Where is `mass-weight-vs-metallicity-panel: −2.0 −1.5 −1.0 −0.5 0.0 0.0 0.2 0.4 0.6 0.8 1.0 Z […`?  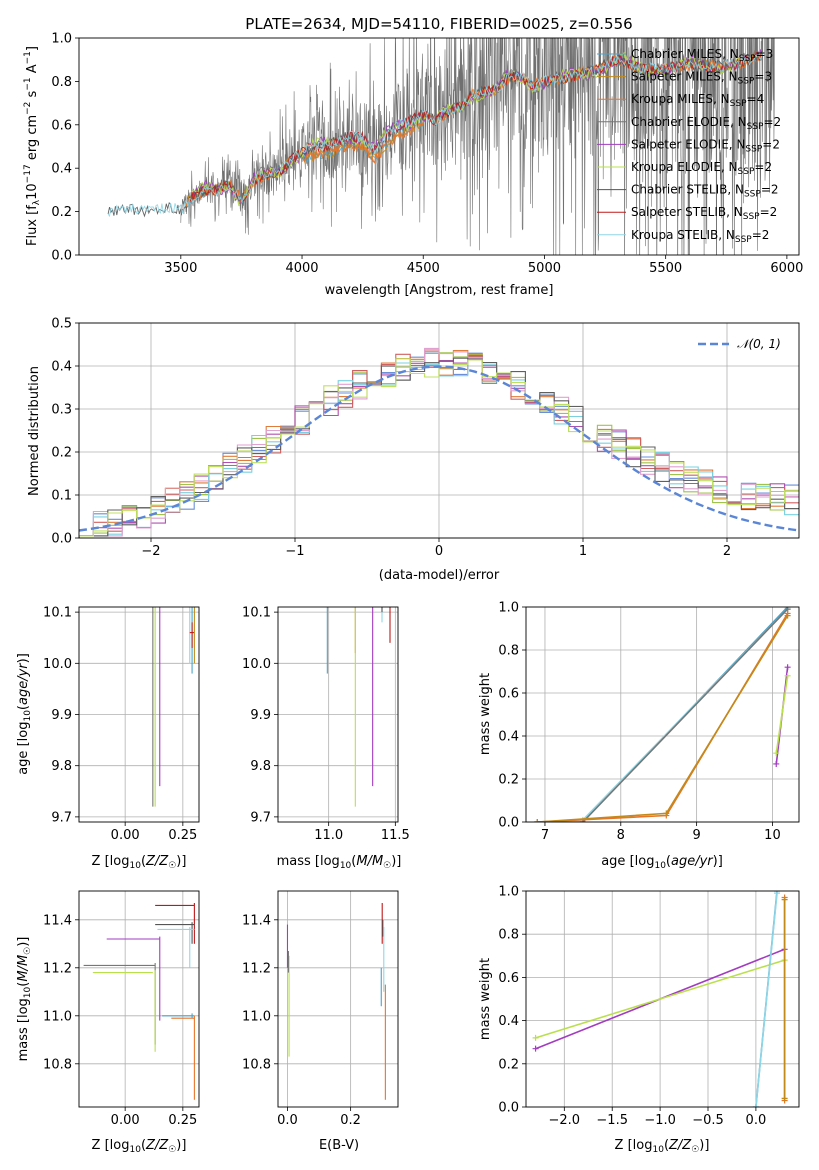
mass-weight-vs-metallicity-panel: −2.0 −1.5 −1.0 −0.5 0.0 0.0 0.2 0.4 0.6 0.8 1.0 Z [… is located at coordinates (639, 1020).